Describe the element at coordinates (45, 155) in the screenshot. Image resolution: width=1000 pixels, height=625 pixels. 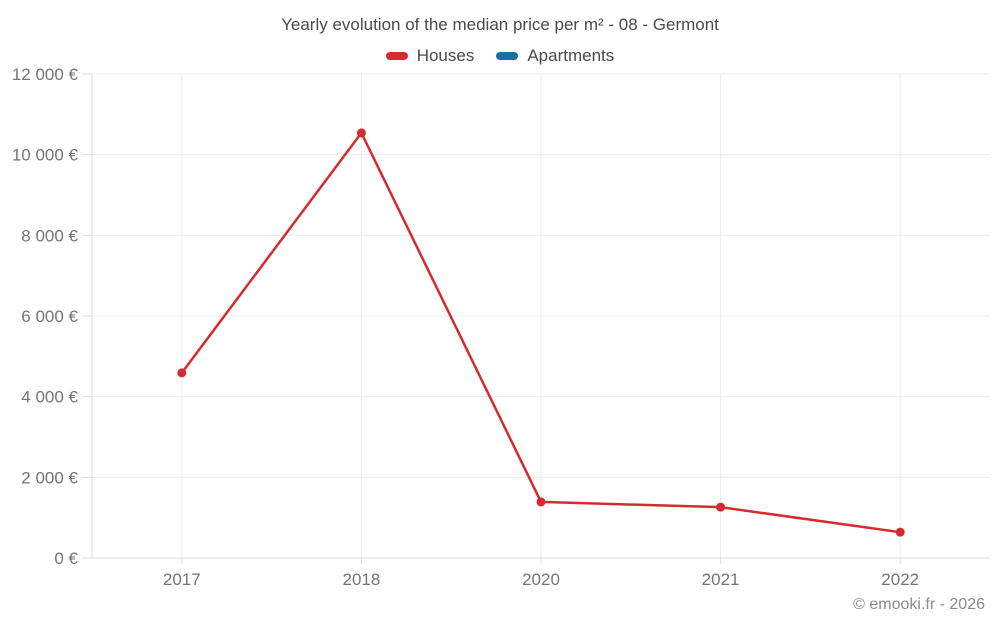
I see `y-axis-tick-label: 10 000 €` at that location.